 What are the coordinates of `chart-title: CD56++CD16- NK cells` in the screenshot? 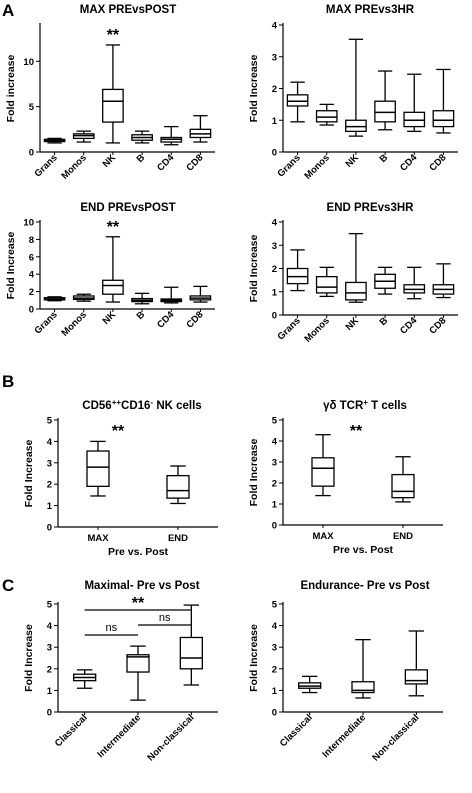 It's located at (141, 405).